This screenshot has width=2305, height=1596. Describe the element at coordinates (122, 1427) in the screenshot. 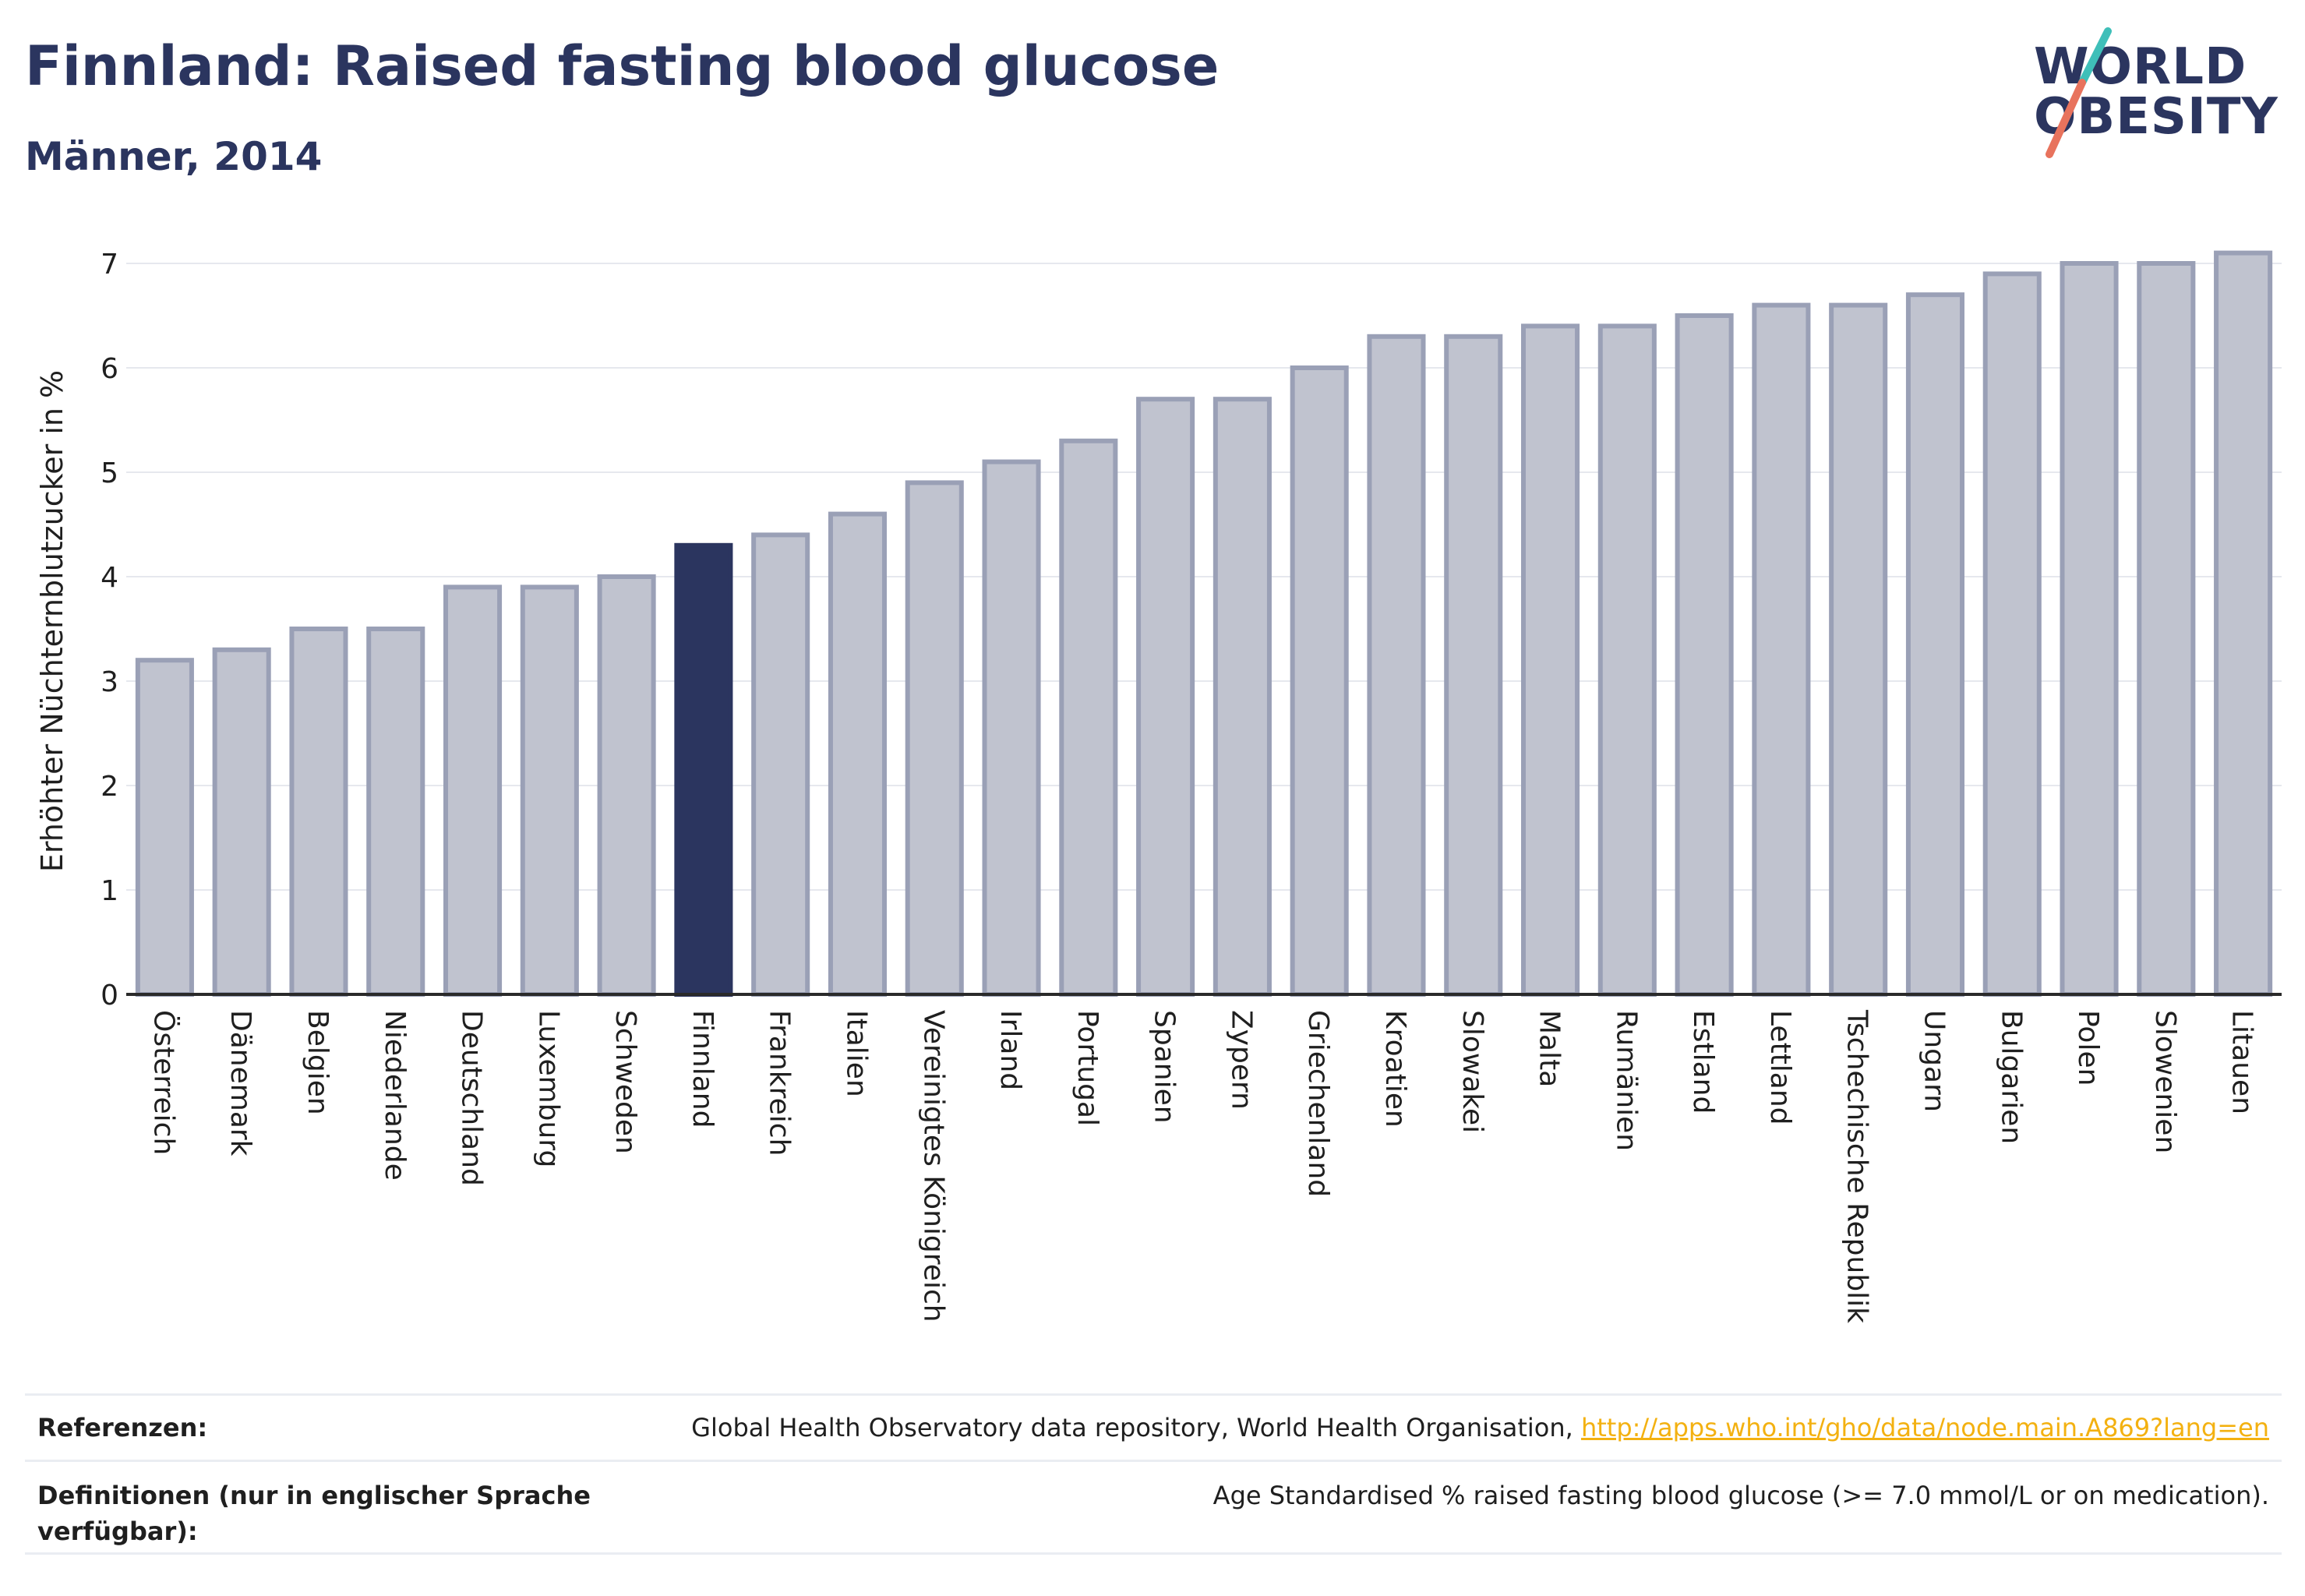

I see `references-label: Referenzen:` at that location.